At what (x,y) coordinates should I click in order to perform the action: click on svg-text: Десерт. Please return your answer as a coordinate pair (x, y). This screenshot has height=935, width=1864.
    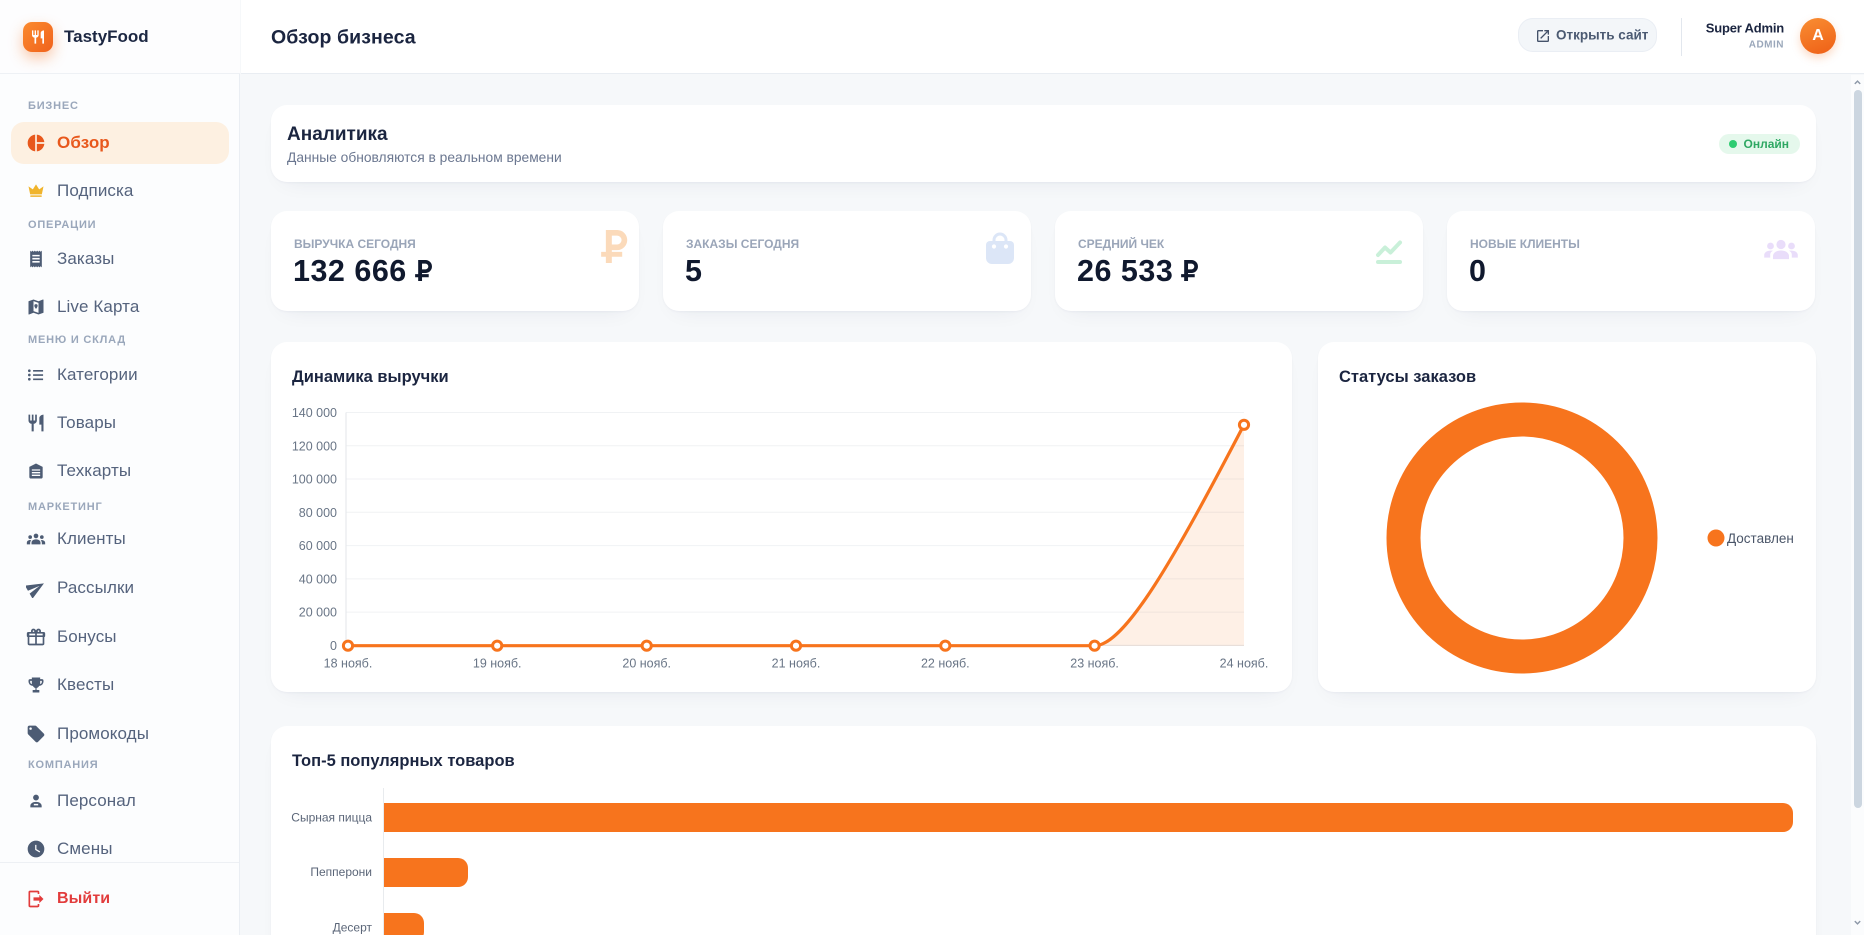
    Looking at the image, I should click on (353, 928).